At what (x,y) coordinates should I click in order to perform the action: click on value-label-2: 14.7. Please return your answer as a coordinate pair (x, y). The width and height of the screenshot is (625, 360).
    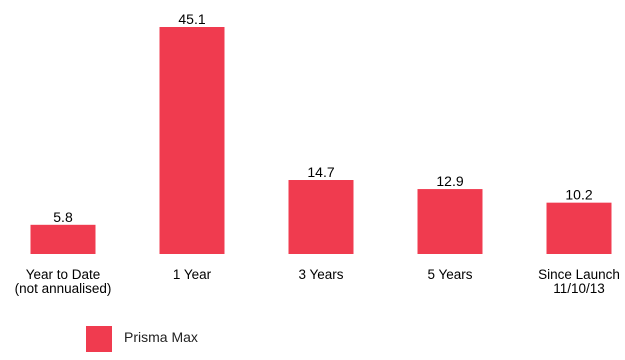
    Looking at the image, I should click on (320, 172).